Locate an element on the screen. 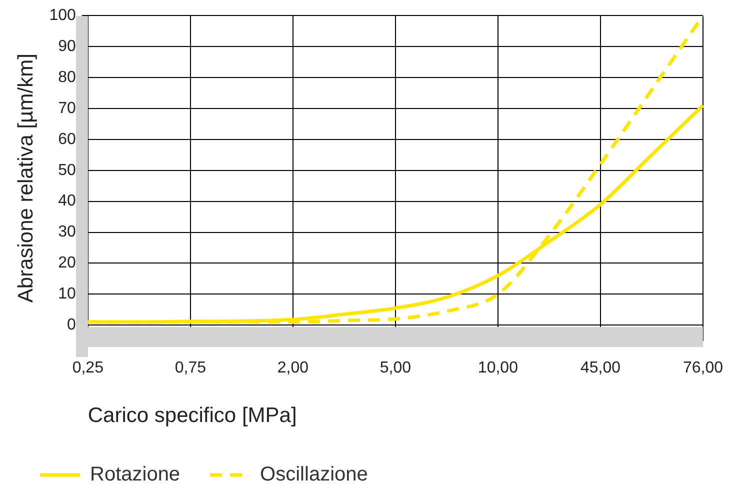  y-tick-label: 30 is located at coordinates (67, 232).